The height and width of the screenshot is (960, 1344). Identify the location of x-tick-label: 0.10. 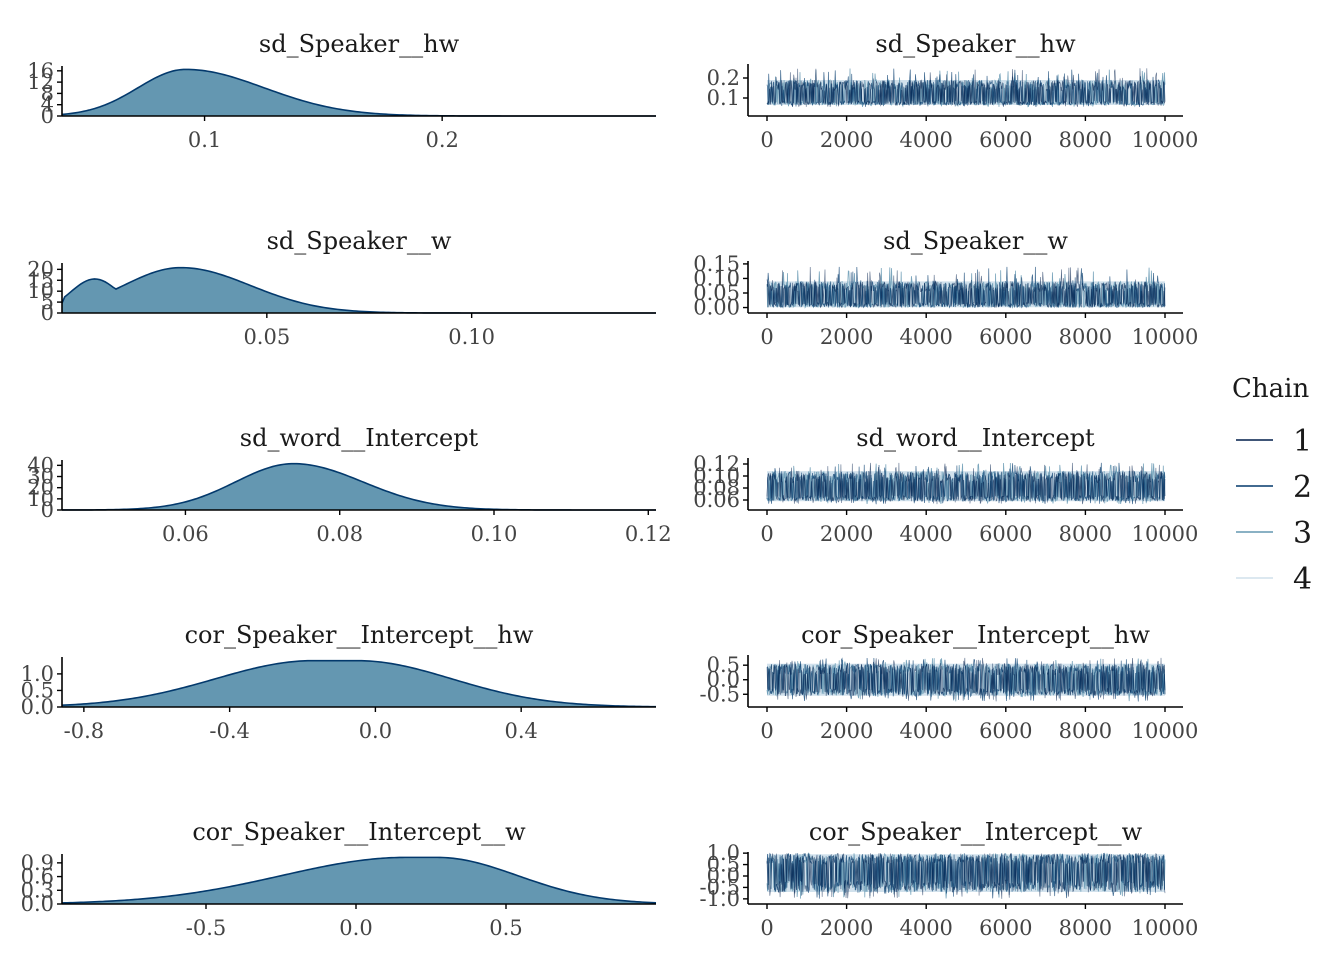
(494, 534).